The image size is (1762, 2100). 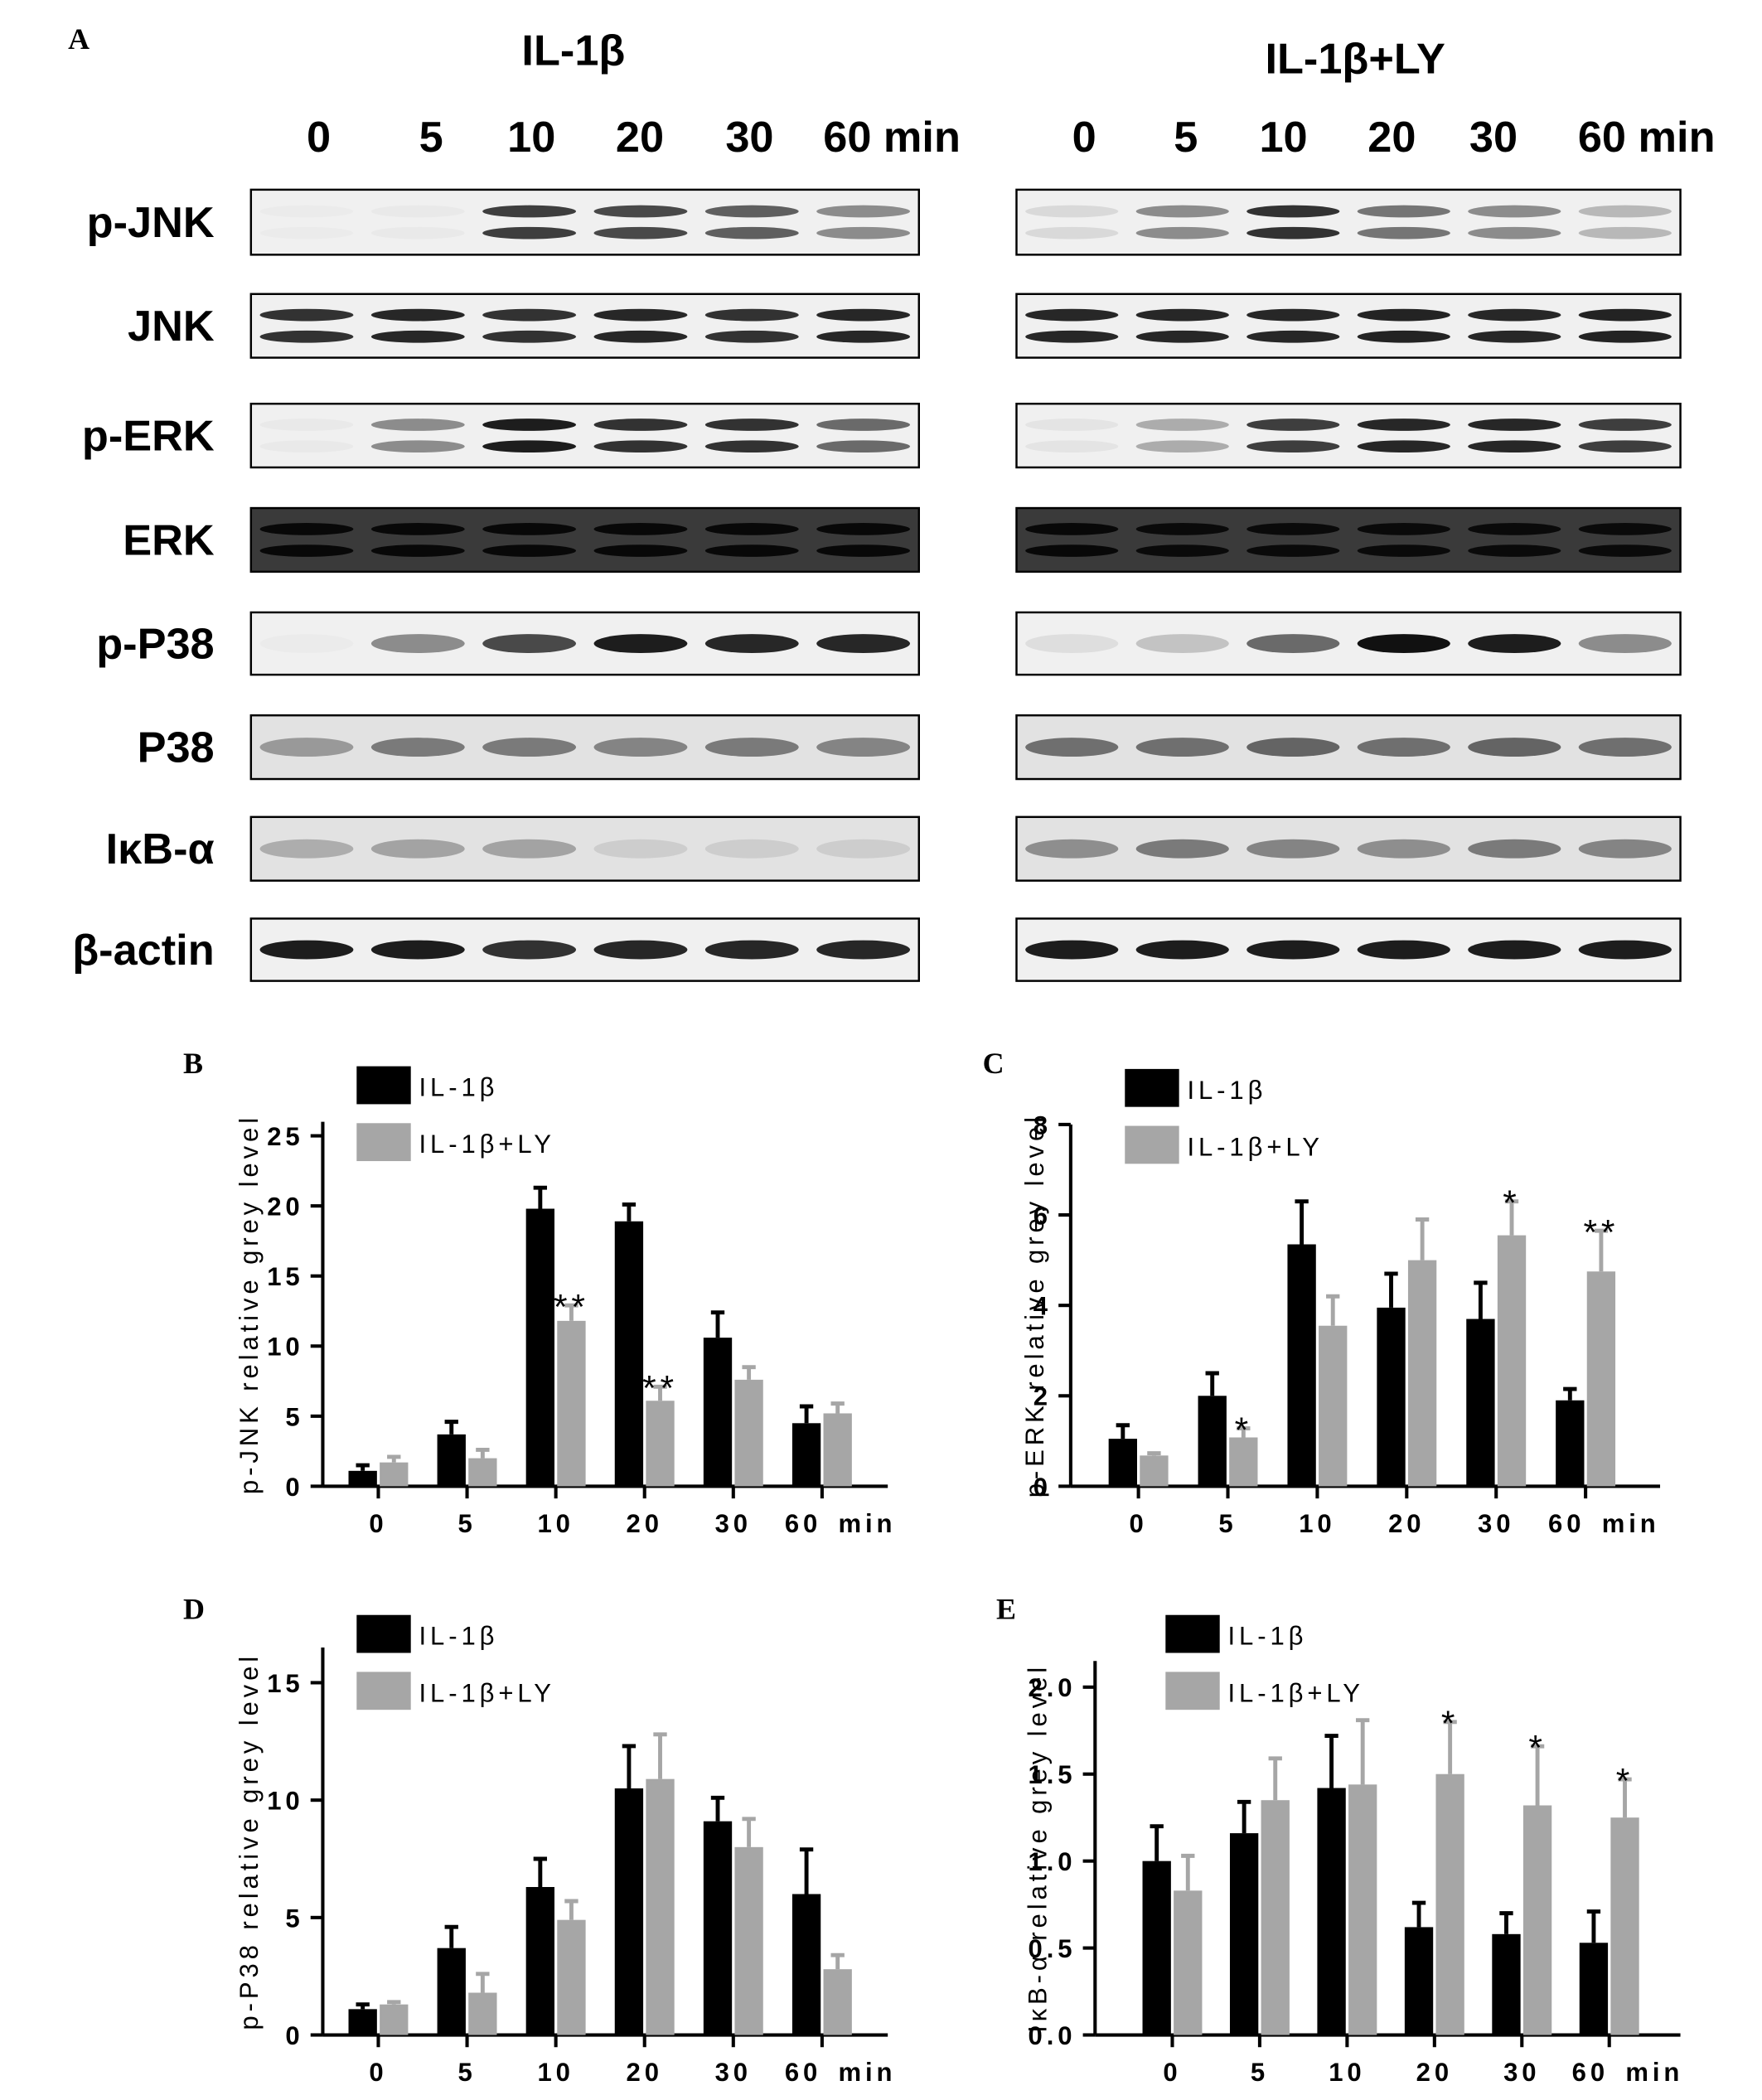 What do you see at coordinates (1053, 1774) in the screenshot?
I see `y-tick-label: 1.5` at bounding box center [1053, 1774].